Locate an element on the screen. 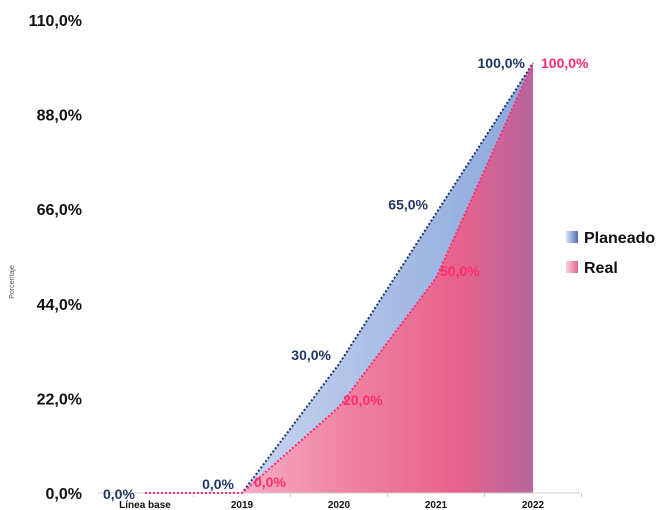  legend-swatch-real is located at coordinates (572, 267).